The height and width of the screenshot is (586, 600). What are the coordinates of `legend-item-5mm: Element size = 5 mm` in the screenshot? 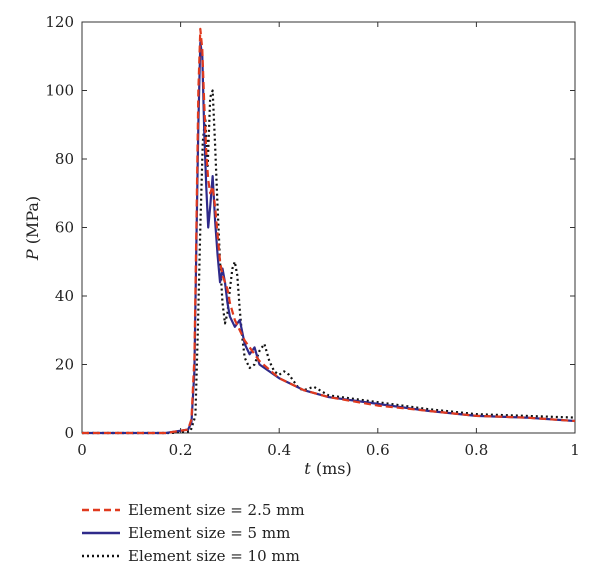 It's located at (186, 533).